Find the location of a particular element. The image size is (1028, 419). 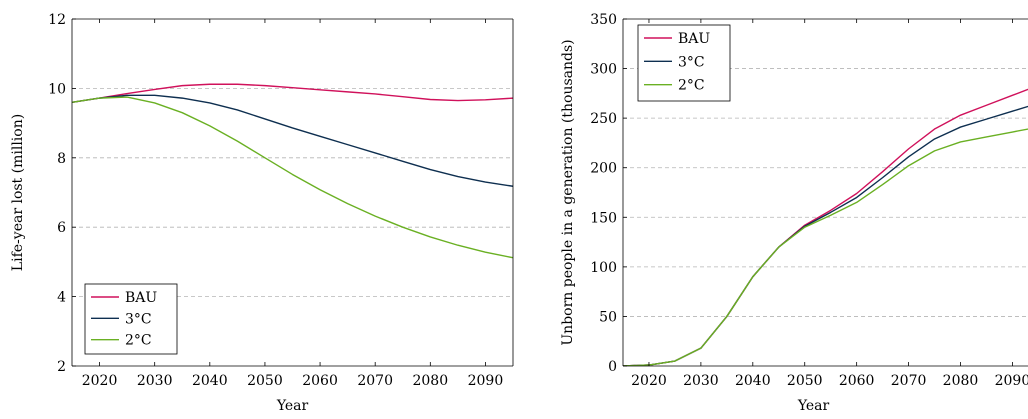

y-tick-label: 0 is located at coordinates (612, 367).